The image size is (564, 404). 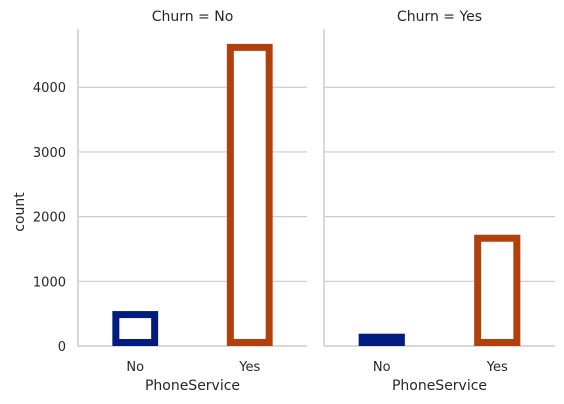 I want to click on y-tick-label: 4000, so click(x=49, y=88).